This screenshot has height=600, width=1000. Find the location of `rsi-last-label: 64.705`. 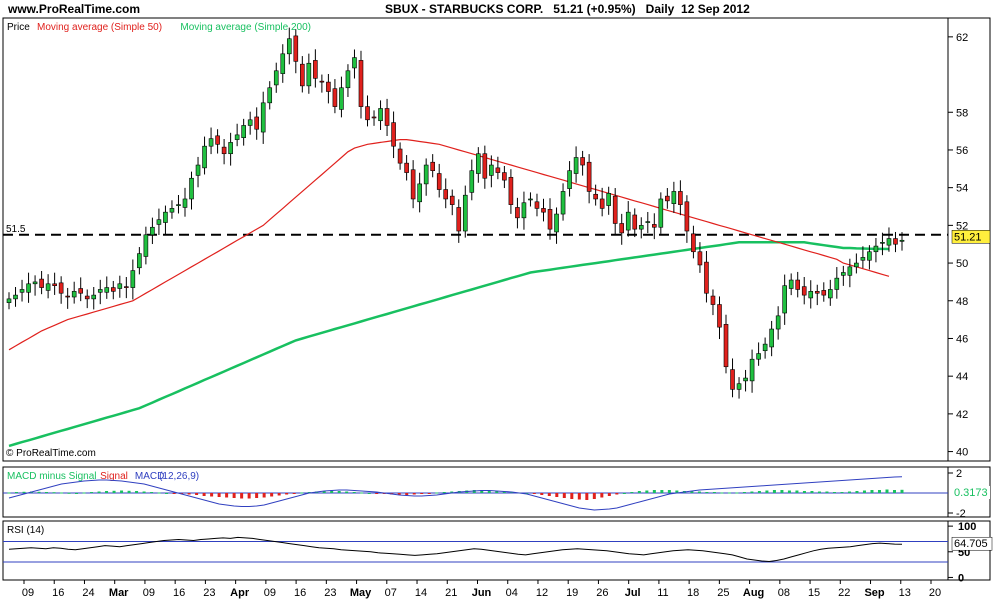

rsi-last-label: 64.705 is located at coordinates (971, 544).